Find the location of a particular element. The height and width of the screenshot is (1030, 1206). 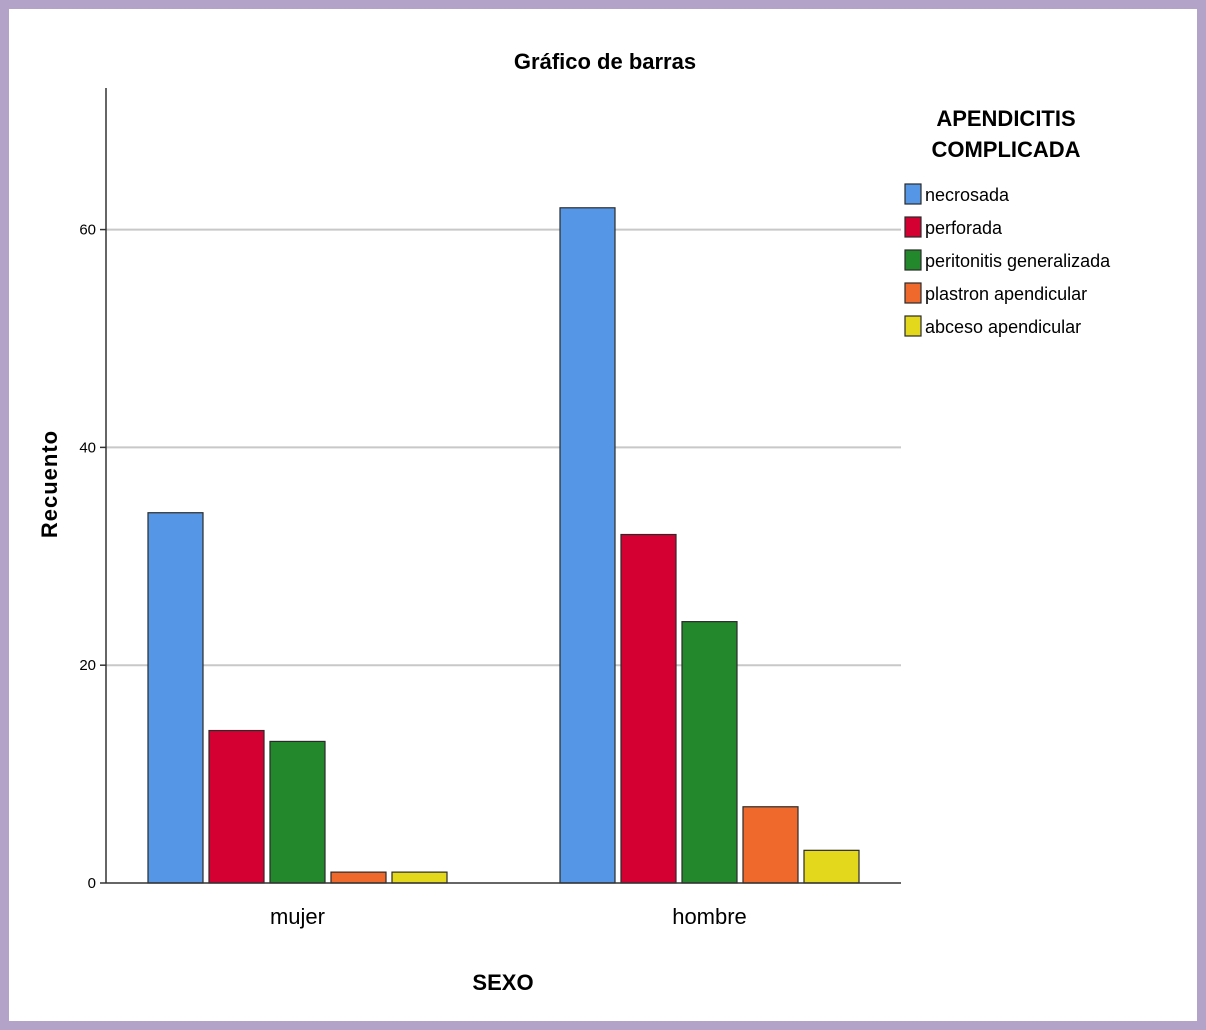

bar-hombre-abceso-apendicular is located at coordinates (831, 866).